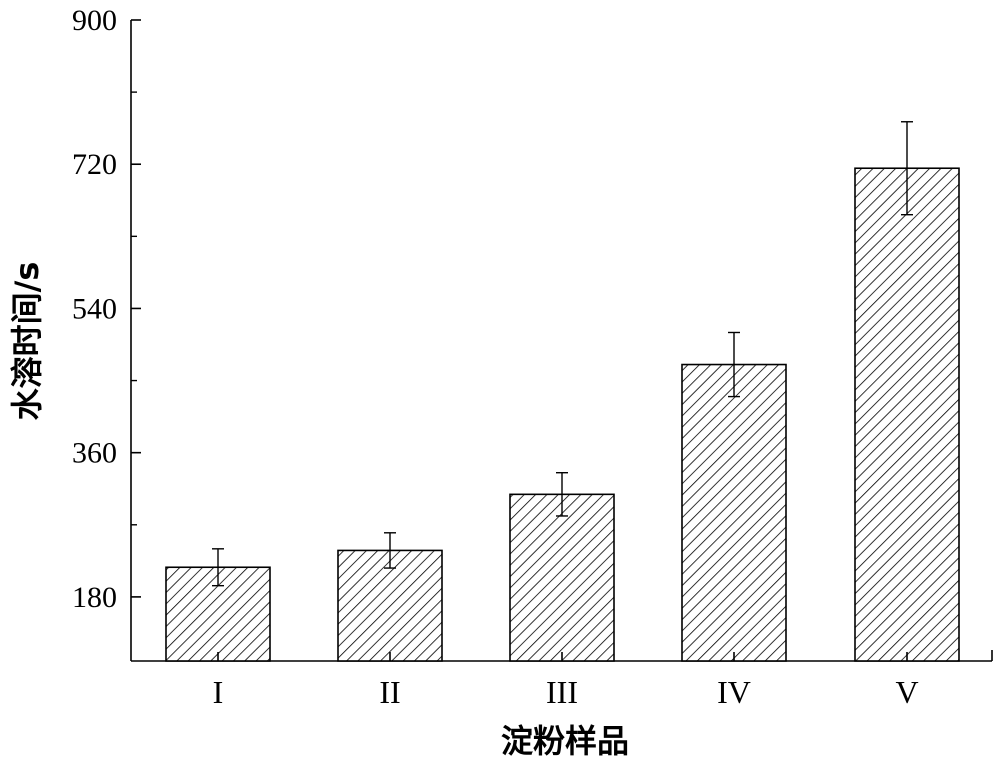  Describe the element at coordinates (389, 692) in the screenshot. I see `x-tick-label: II` at that location.